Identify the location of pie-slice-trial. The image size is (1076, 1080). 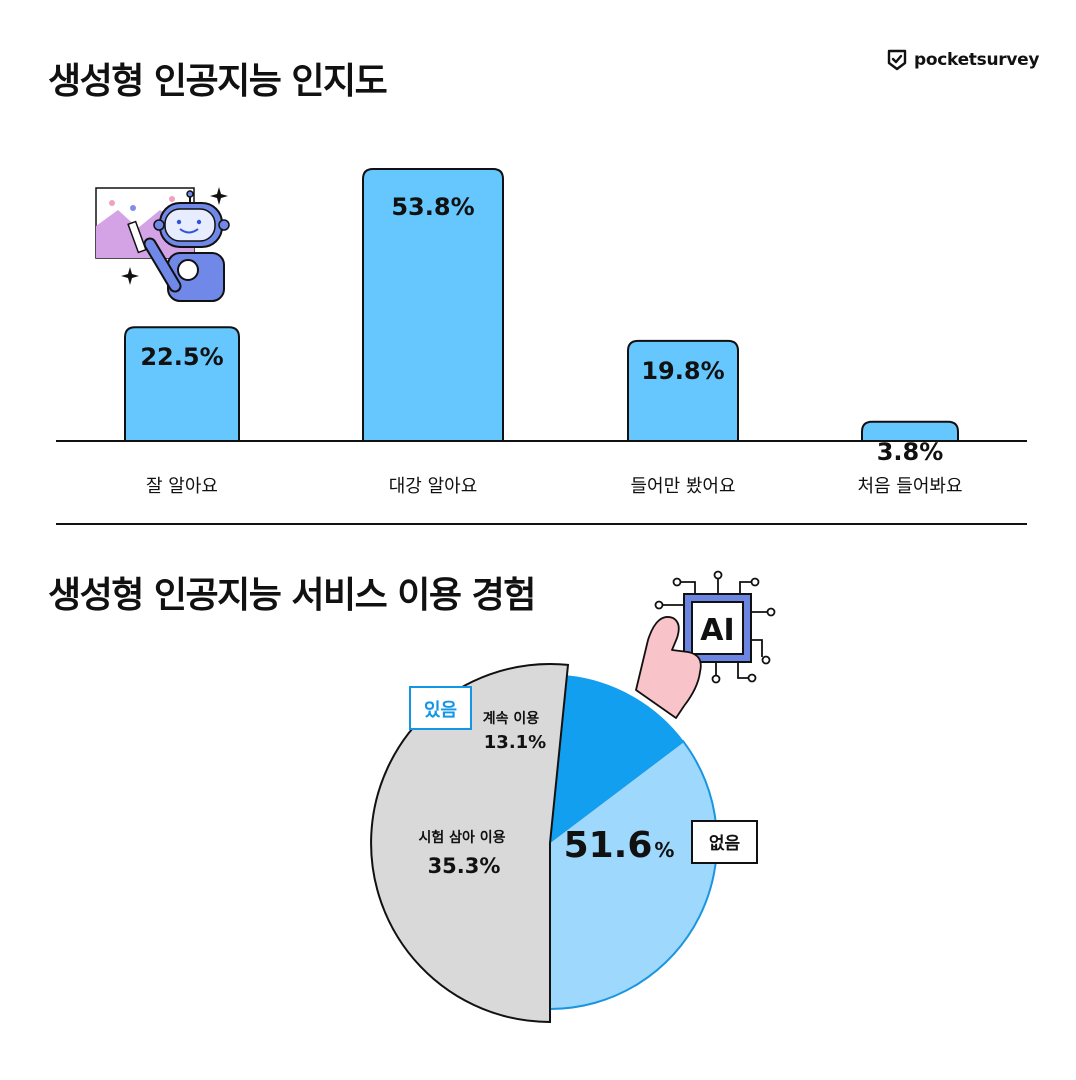
(633, 875).